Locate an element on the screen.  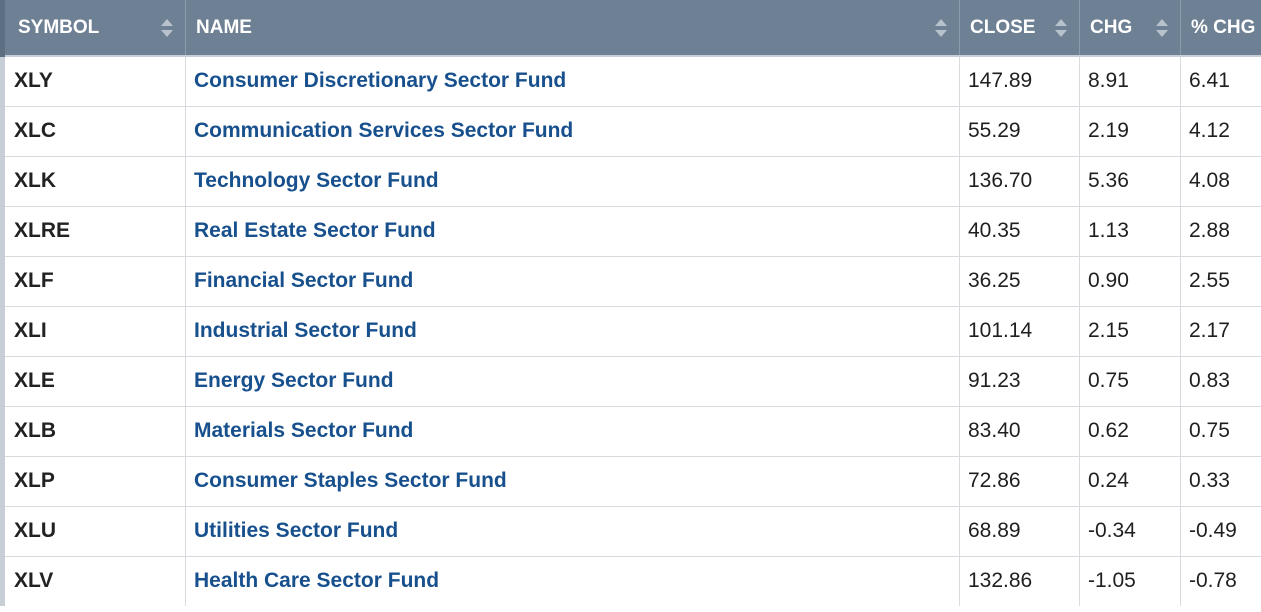
cell-symbol: XLK is located at coordinates (93, 180).